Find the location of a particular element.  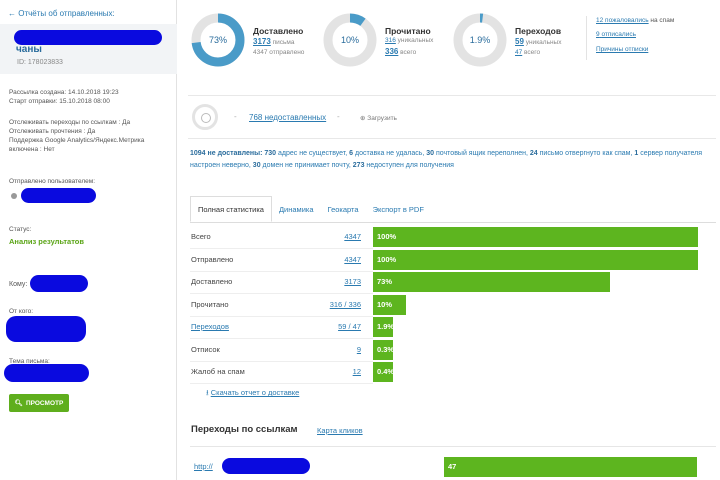

read-percent: 10% is located at coordinates (350, 40).